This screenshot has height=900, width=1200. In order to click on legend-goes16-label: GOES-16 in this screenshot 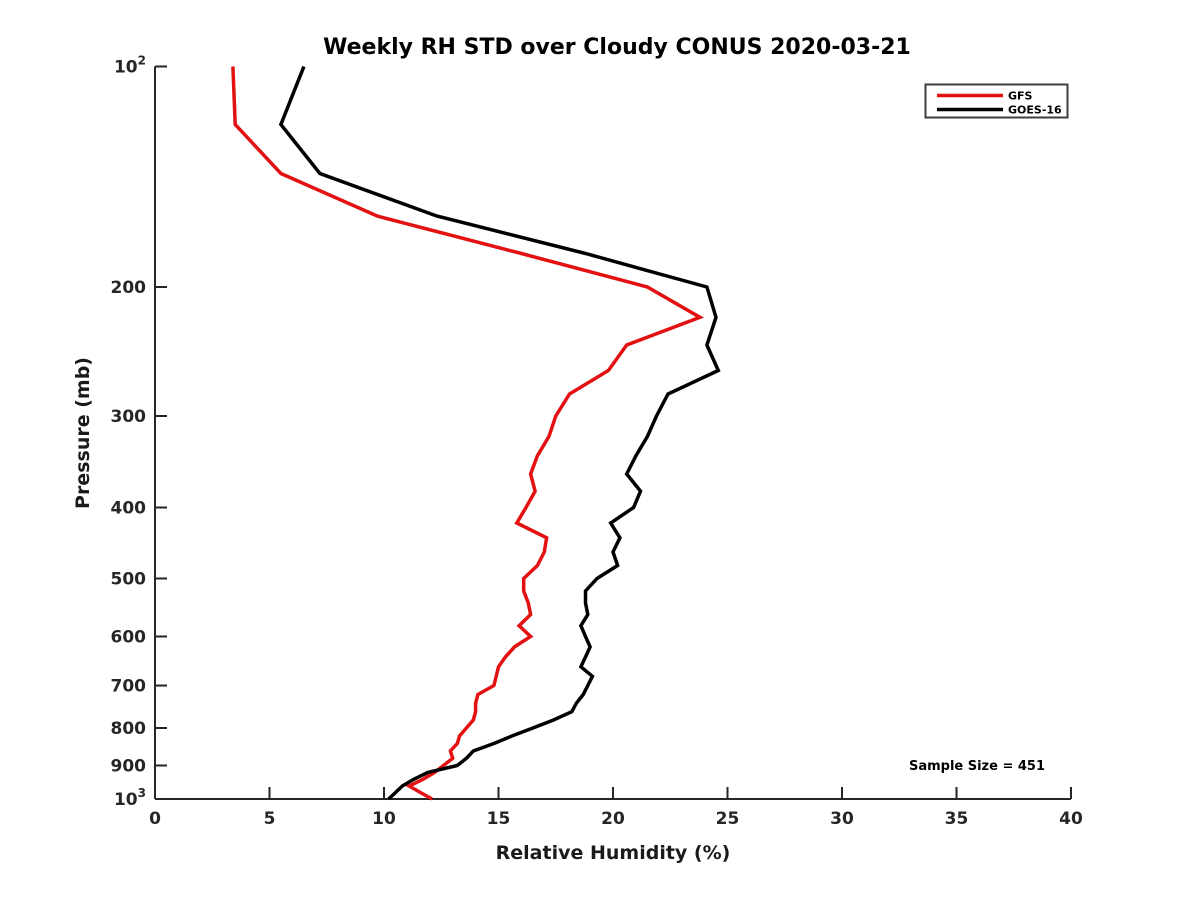, I will do `click(1035, 110)`.